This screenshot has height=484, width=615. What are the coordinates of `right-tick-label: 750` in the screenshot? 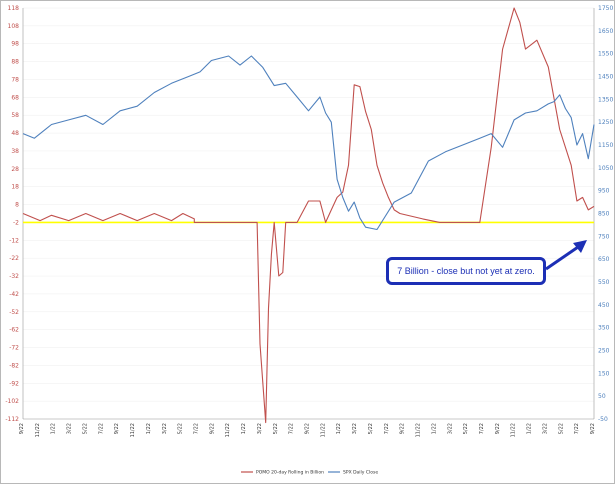 It's located at (604, 236).